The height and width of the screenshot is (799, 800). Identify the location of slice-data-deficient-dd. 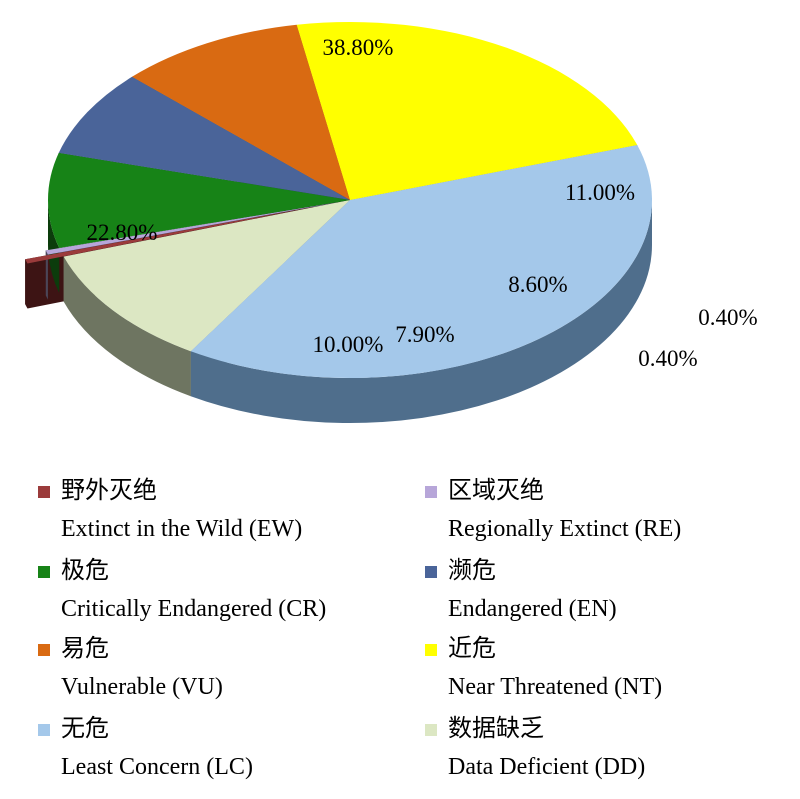
(206, 276).